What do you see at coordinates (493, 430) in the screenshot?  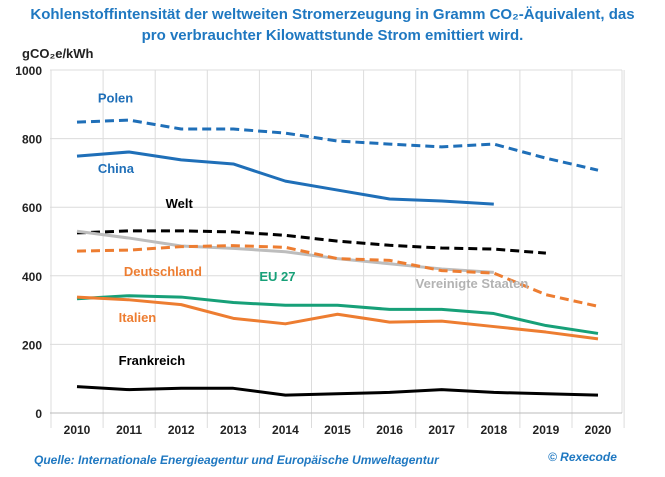 I see `x-tick-label: 2018` at bounding box center [493, 430].